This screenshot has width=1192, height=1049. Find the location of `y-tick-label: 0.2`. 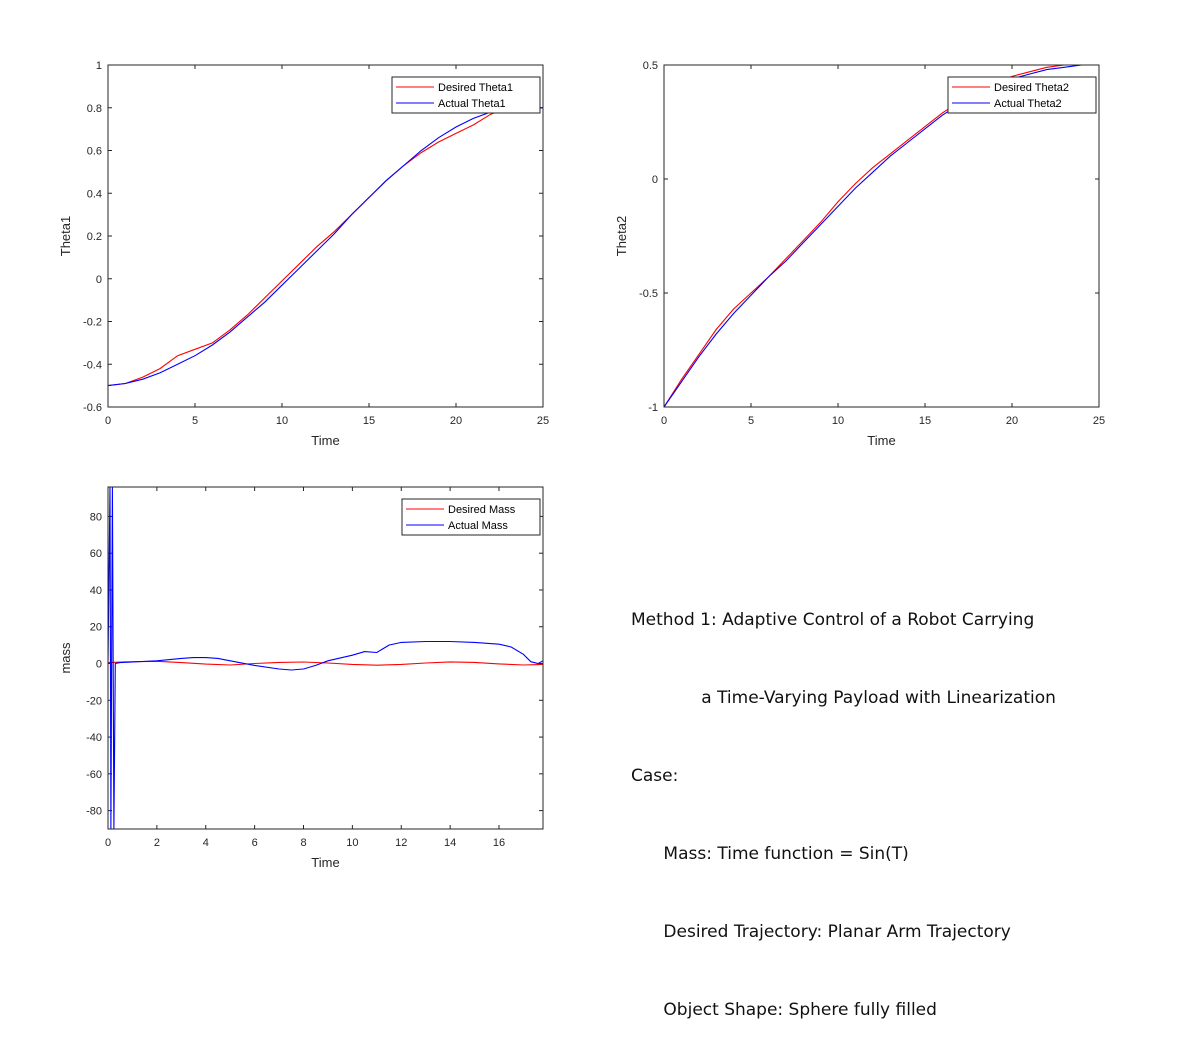

y-tick-label: 0.2 is located at coordinates (94, 237).